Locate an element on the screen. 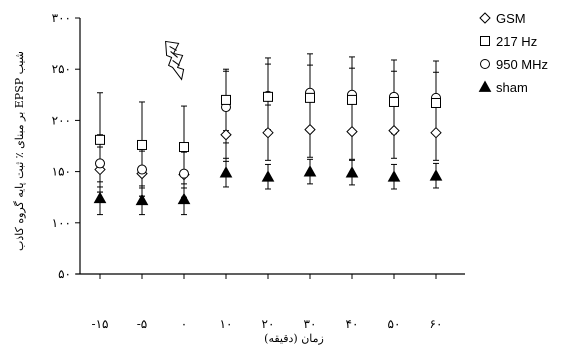 This screenshot has width=564, height=348. legend-label-217-hz: 217 Hz is located at coordinates (516, 41).